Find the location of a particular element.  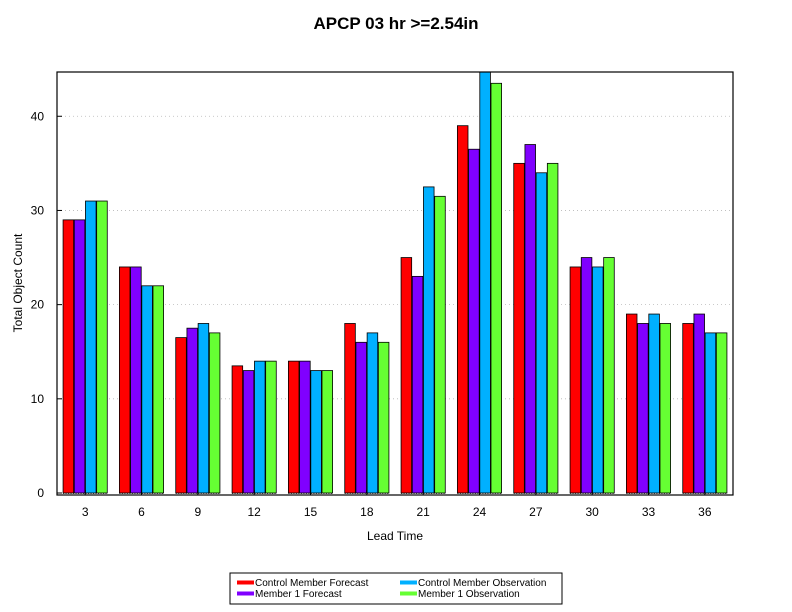

y-tick-label: 20 is located at coordinates (38, 305).